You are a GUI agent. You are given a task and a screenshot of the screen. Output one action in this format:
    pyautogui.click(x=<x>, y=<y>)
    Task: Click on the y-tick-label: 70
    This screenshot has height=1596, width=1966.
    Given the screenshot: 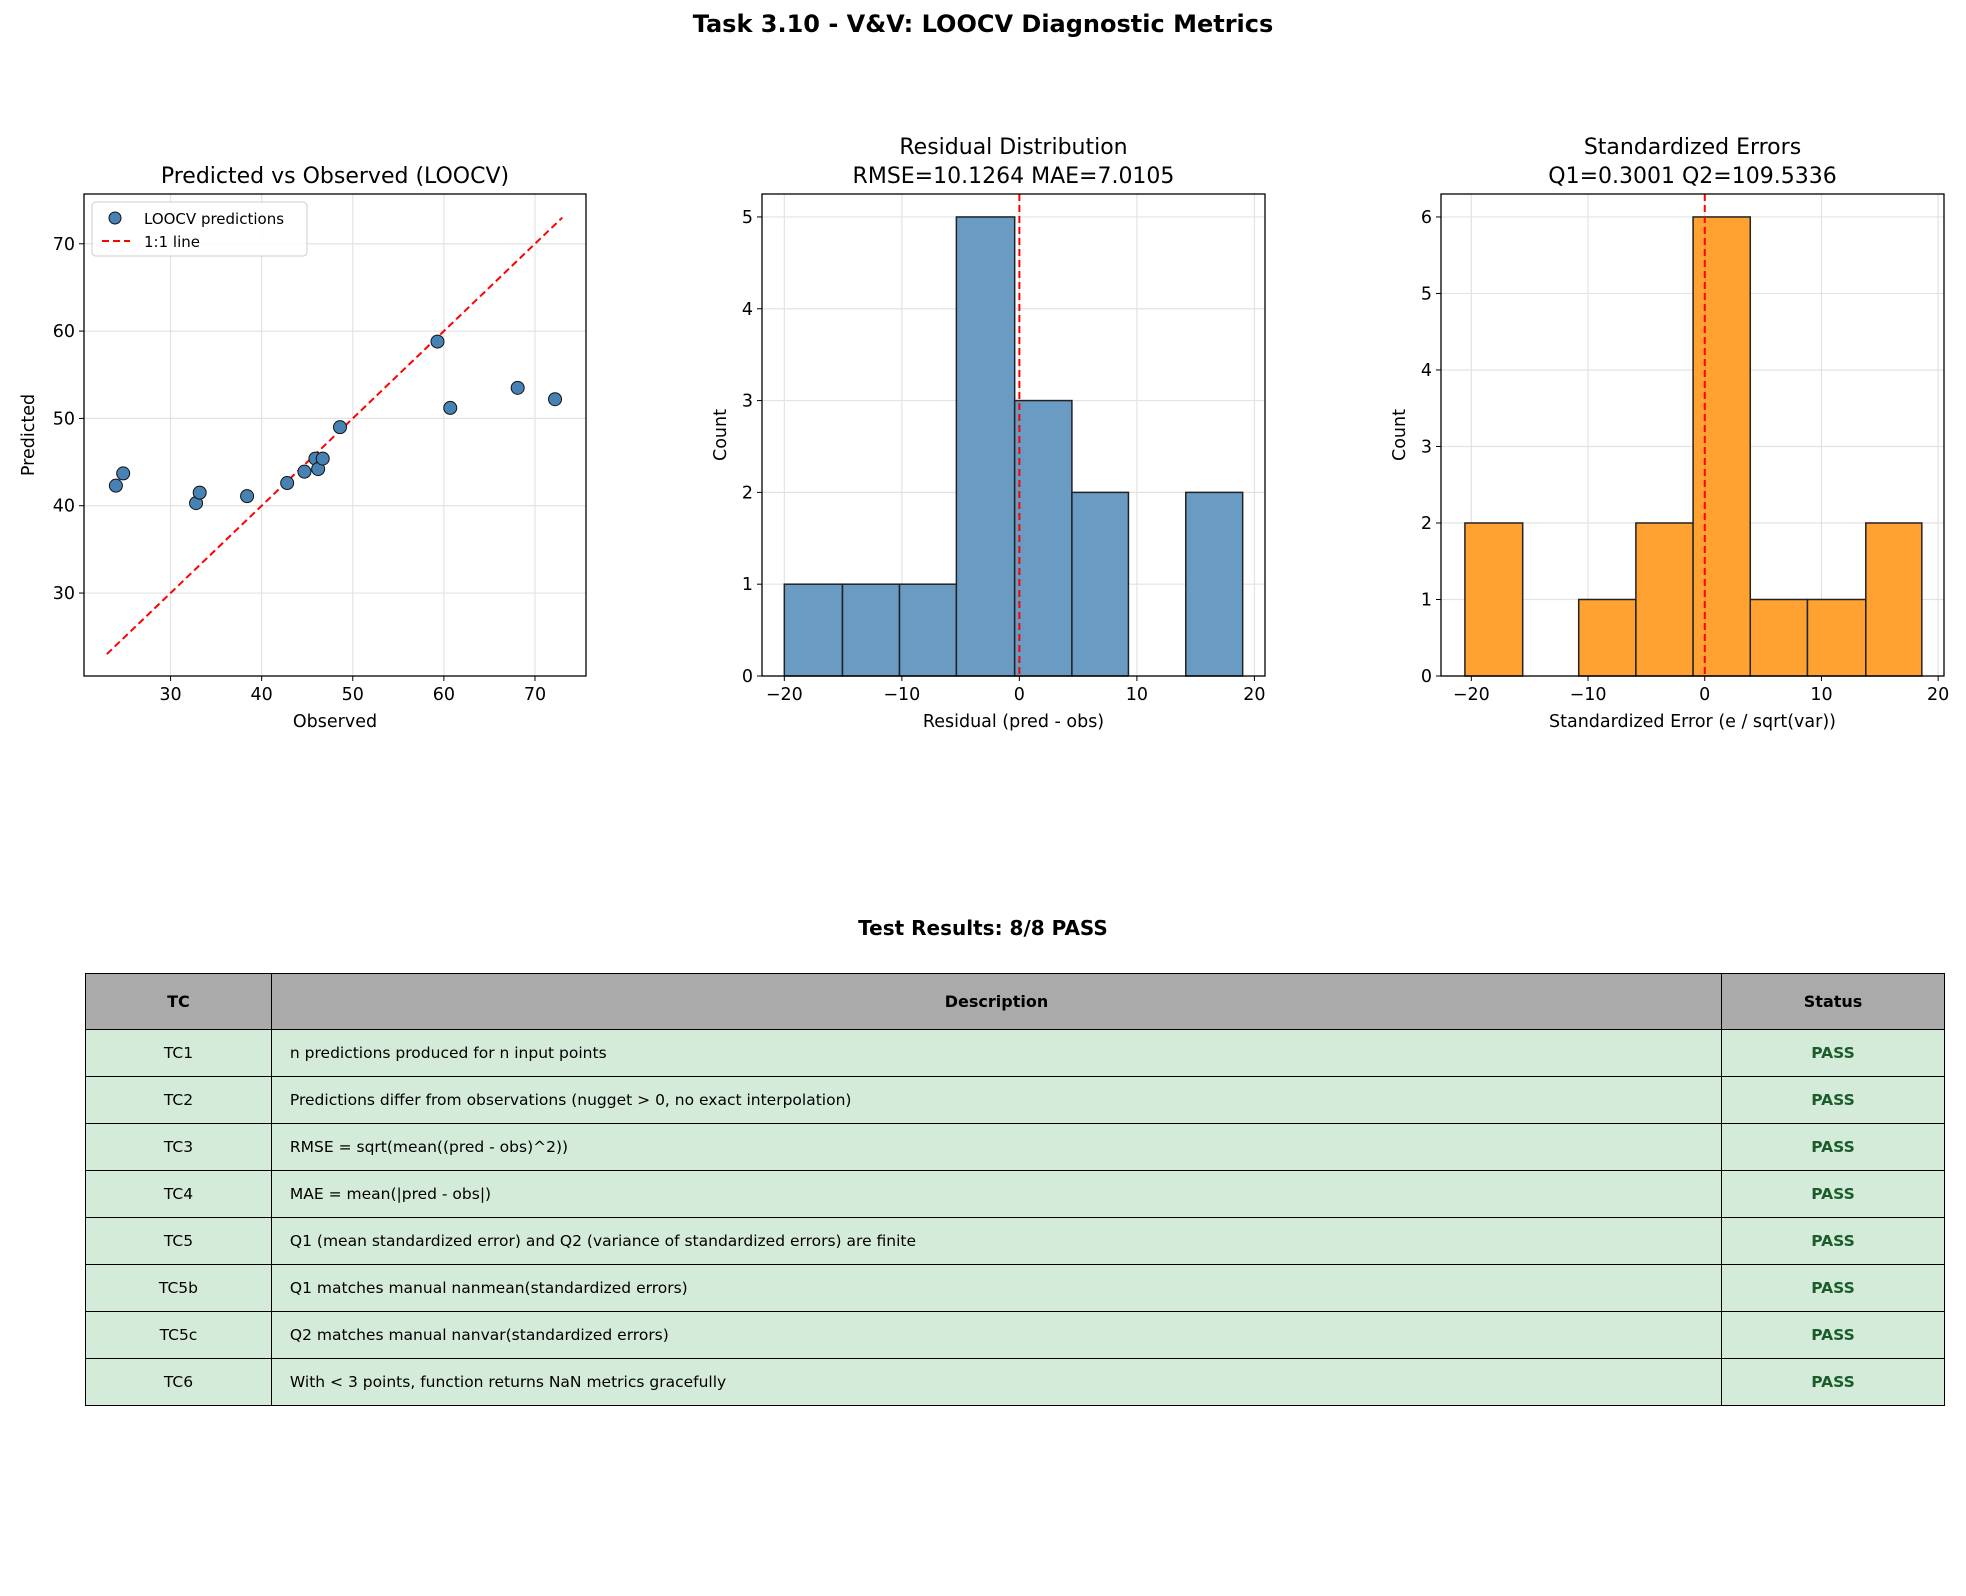 What is the action you would take?
    pyautogui.click(x=64, y=245)
    